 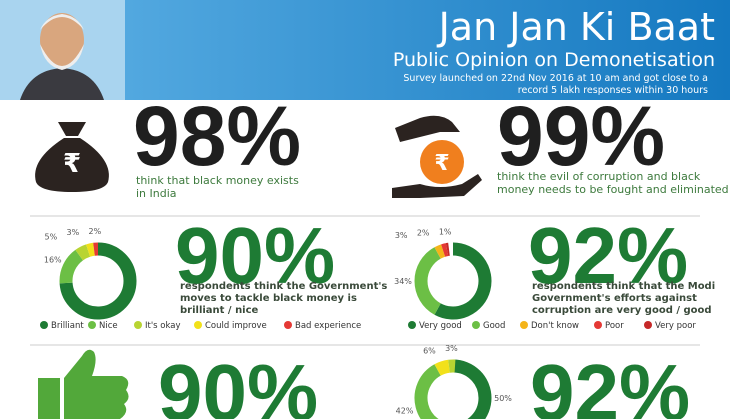 I want to click on legend-label: Poor, so click(x=614, y=326).